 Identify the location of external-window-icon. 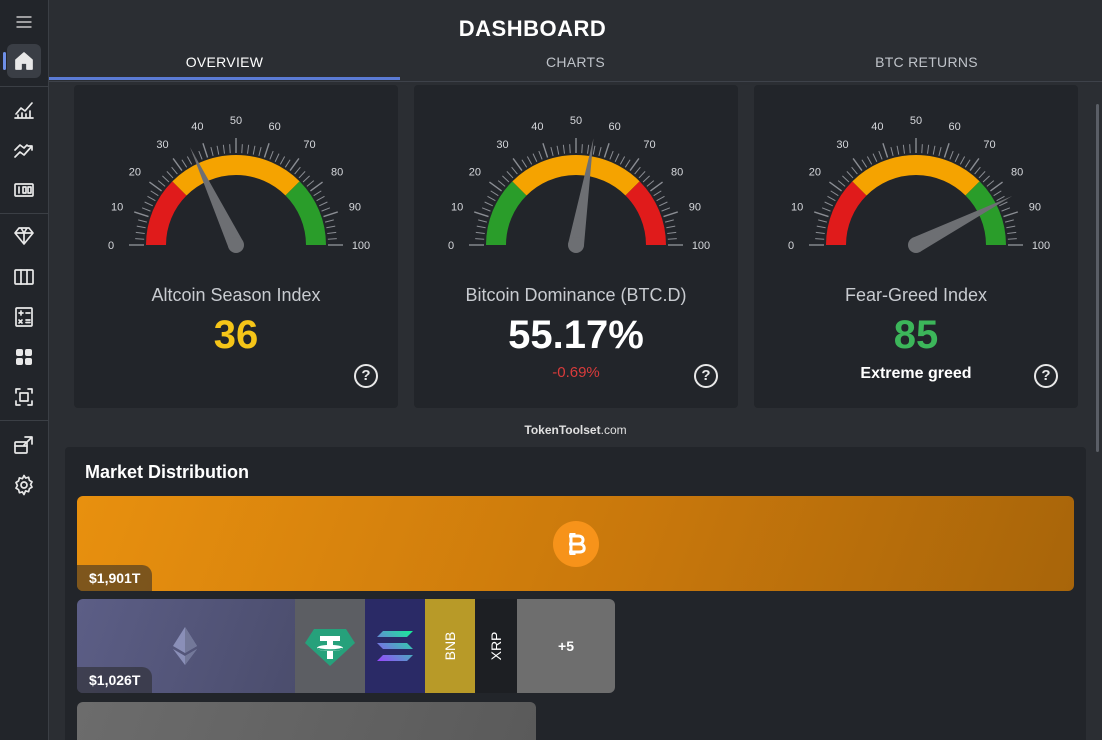
(24, 445).